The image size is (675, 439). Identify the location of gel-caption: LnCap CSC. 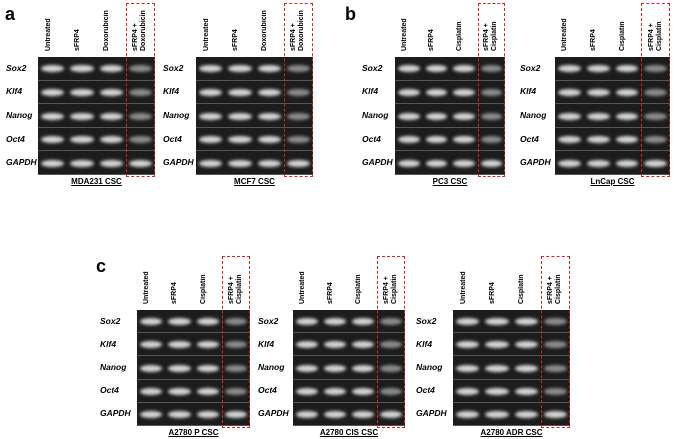
(612, 181).